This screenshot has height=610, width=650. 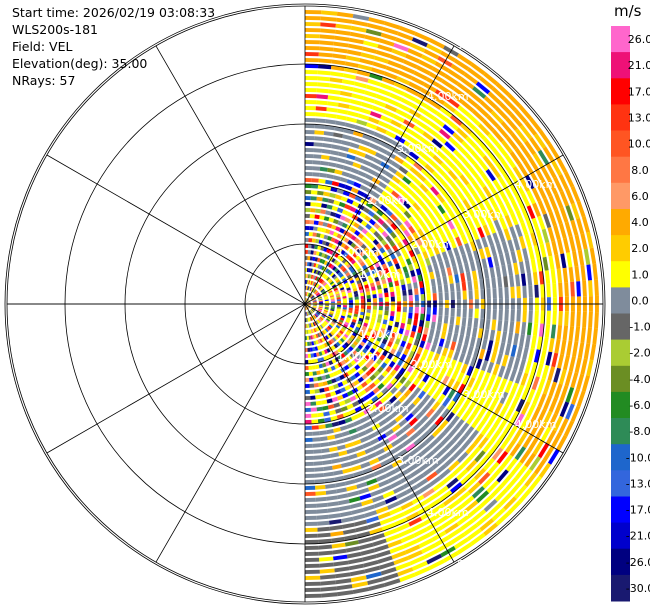 What do you see at coordinates (176, 229) in the screenshot?
I see `azimuth-spoke` at bounding box center [176, 229].